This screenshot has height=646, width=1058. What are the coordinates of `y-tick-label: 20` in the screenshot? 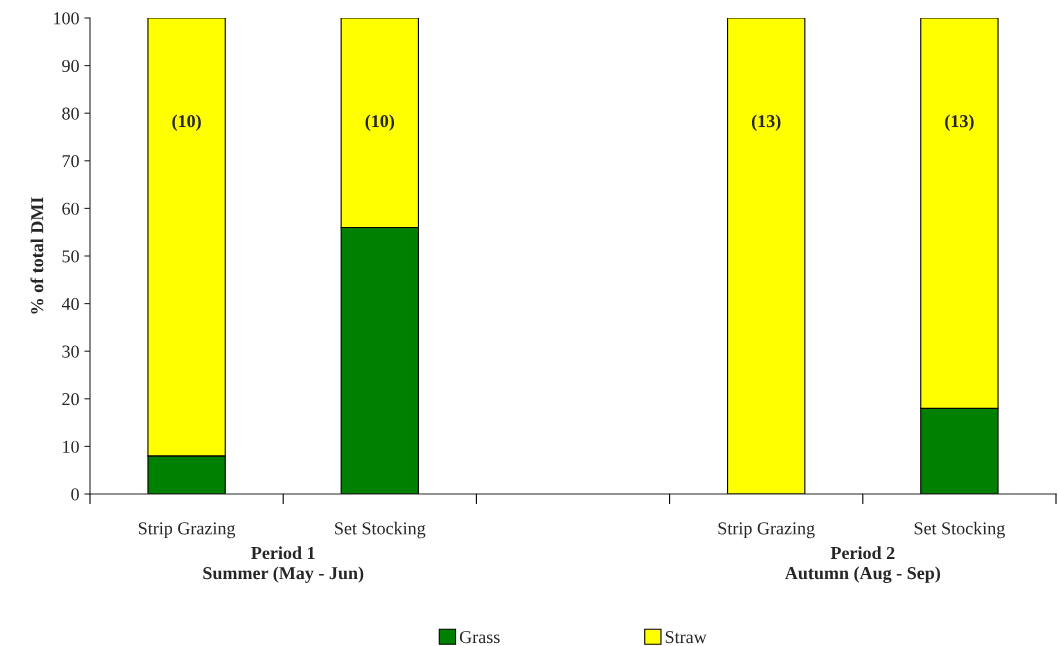 It's located at (70, 399).